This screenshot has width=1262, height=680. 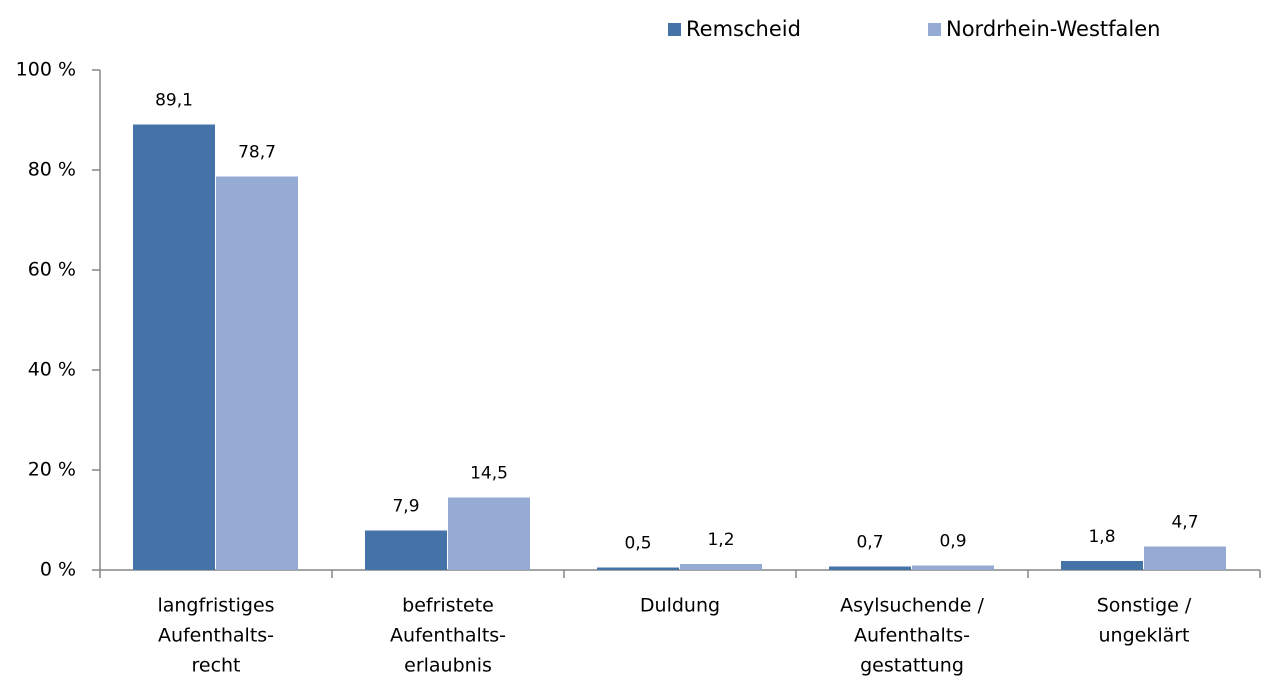 I want to click on x-tick-label: langfristiges, so click(x=215, y=606).